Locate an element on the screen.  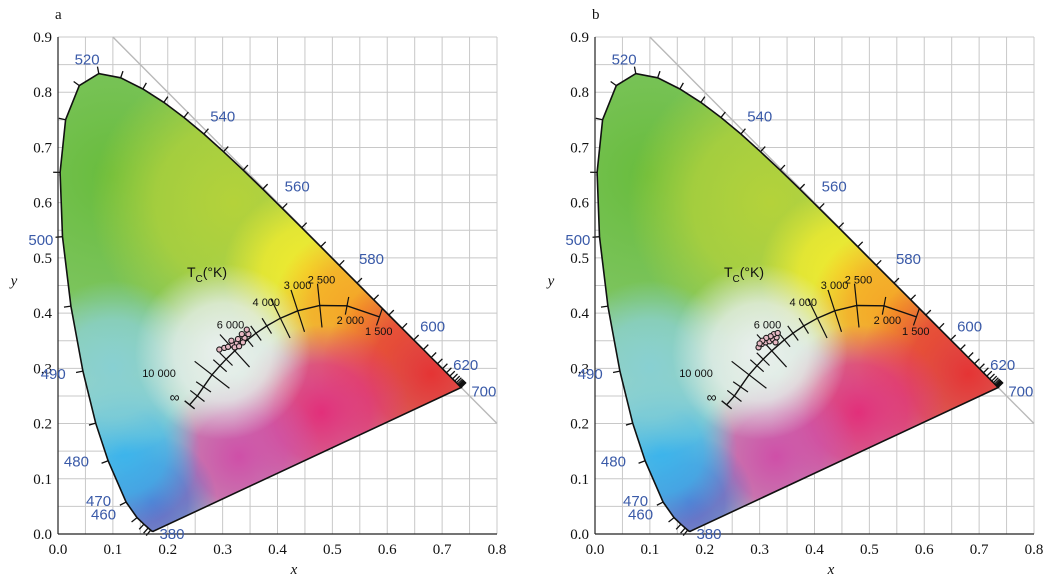
y-tick-label: 0.2 is located at coordinates (579, 425).